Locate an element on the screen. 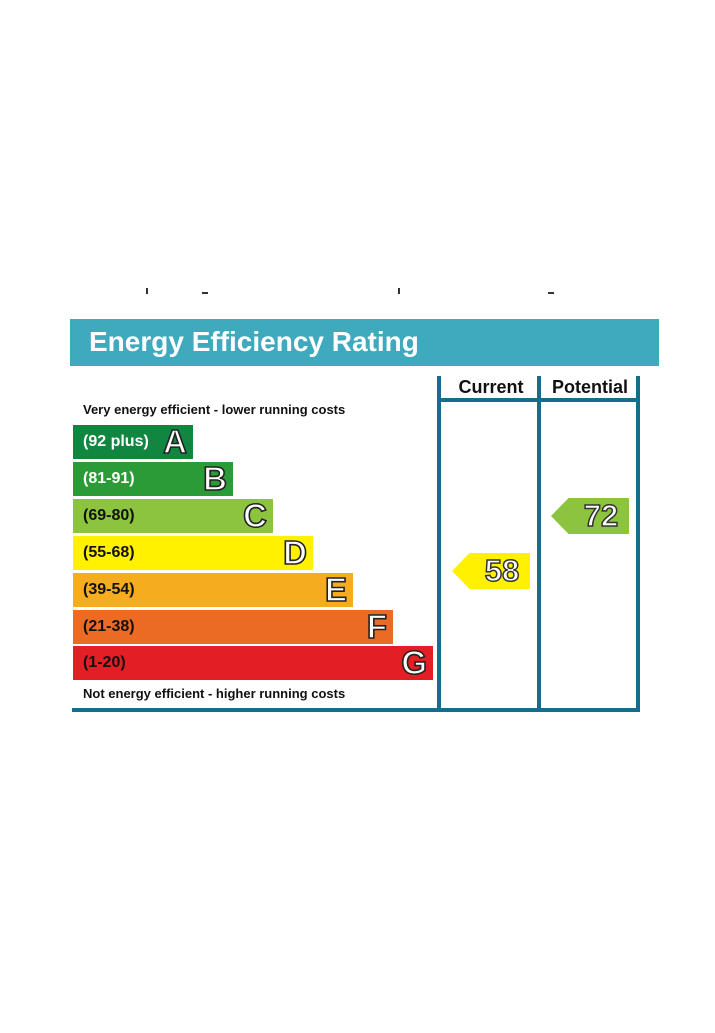 The height and width of the screenshot is (1033, 715). band-letter: D is located at coordinates (294, 552).